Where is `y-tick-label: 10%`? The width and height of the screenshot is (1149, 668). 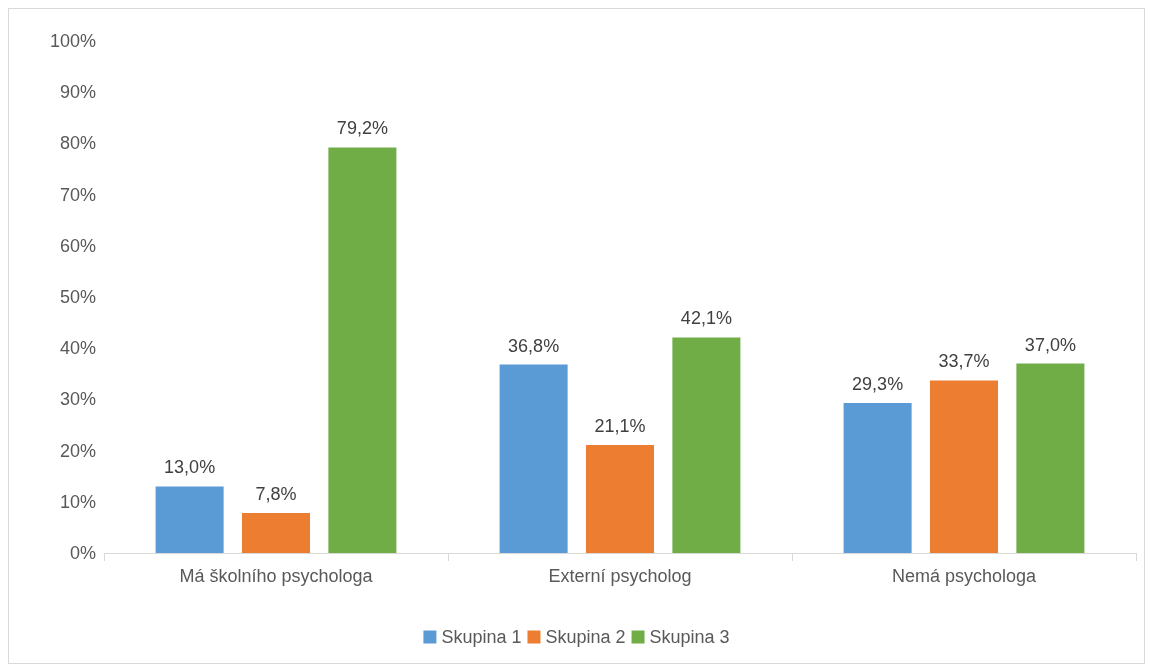 y-tick-label: 10% is located at coordinates (77, 501).